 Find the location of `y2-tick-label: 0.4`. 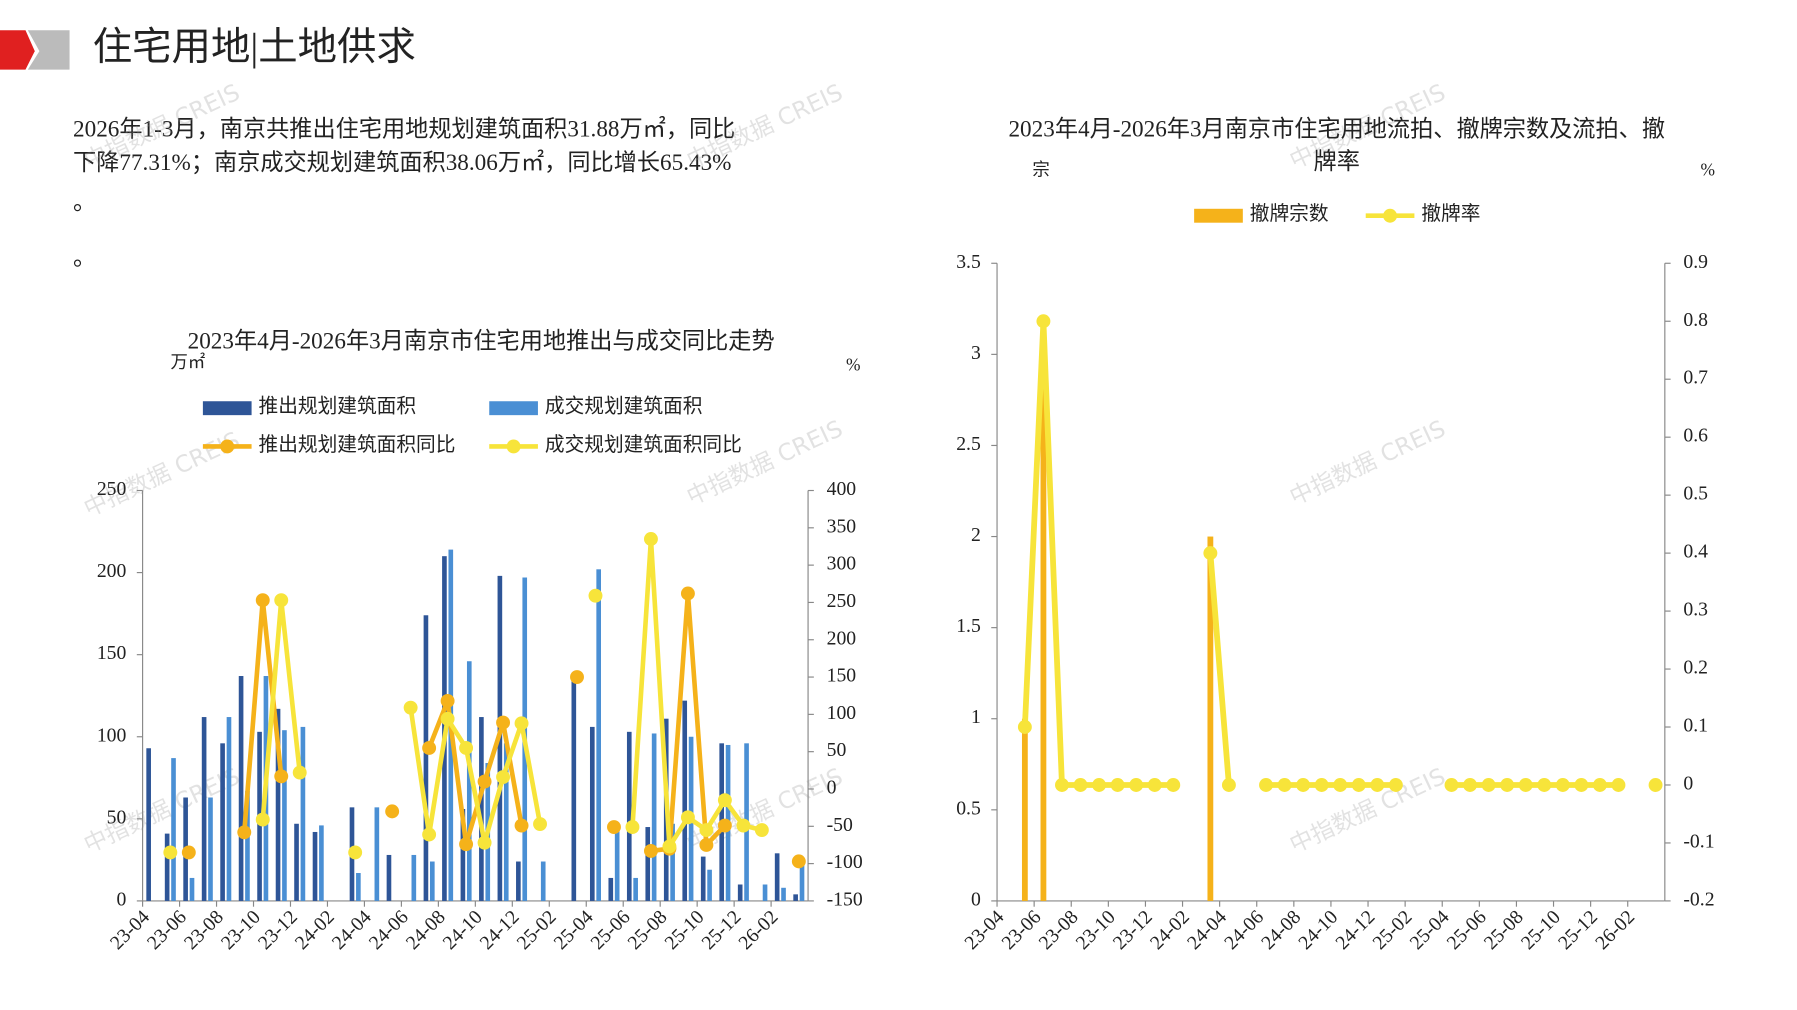

y2-tick-label: 0.4 is located at coordinates (1695, 552).